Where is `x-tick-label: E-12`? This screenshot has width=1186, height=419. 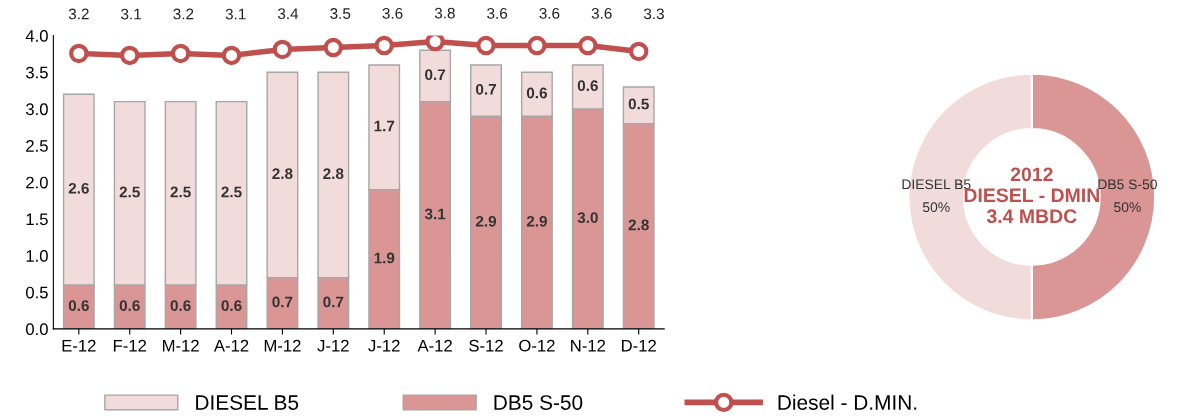
x-tick-label: E-12 is located at coordinates (79, 345).